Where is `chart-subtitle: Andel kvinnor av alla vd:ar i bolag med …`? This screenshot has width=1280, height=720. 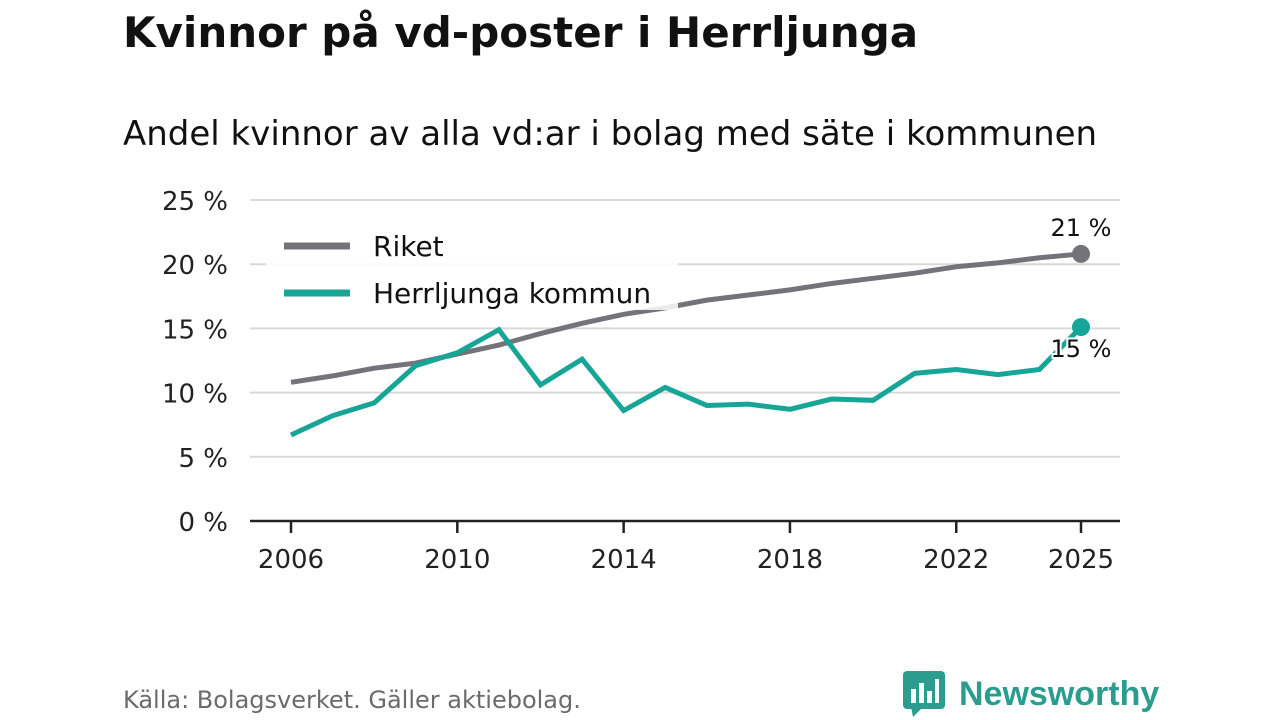
chart-subtitle: Andel kvinnor av alla vd:ar i bolag med … is located at coordinates (610, 134).